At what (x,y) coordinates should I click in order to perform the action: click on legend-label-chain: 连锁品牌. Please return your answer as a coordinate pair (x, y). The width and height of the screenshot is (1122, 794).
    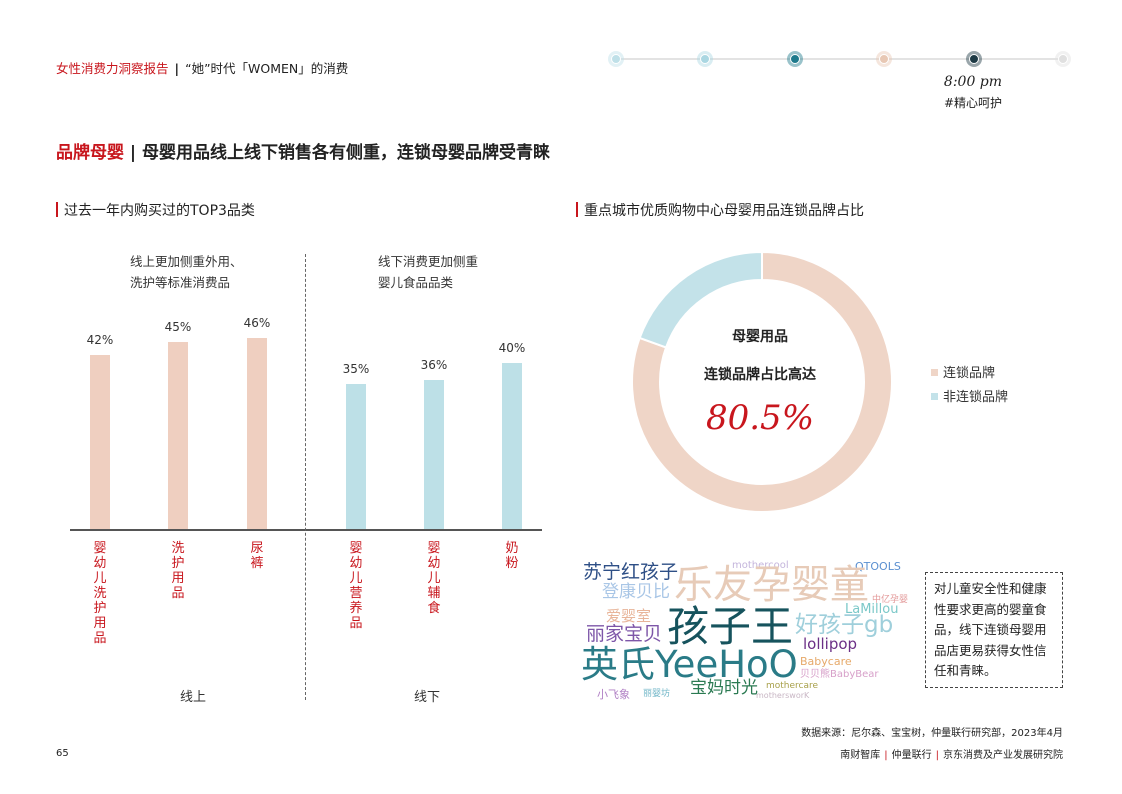
    Looking at the image, I should click on (969, 373).